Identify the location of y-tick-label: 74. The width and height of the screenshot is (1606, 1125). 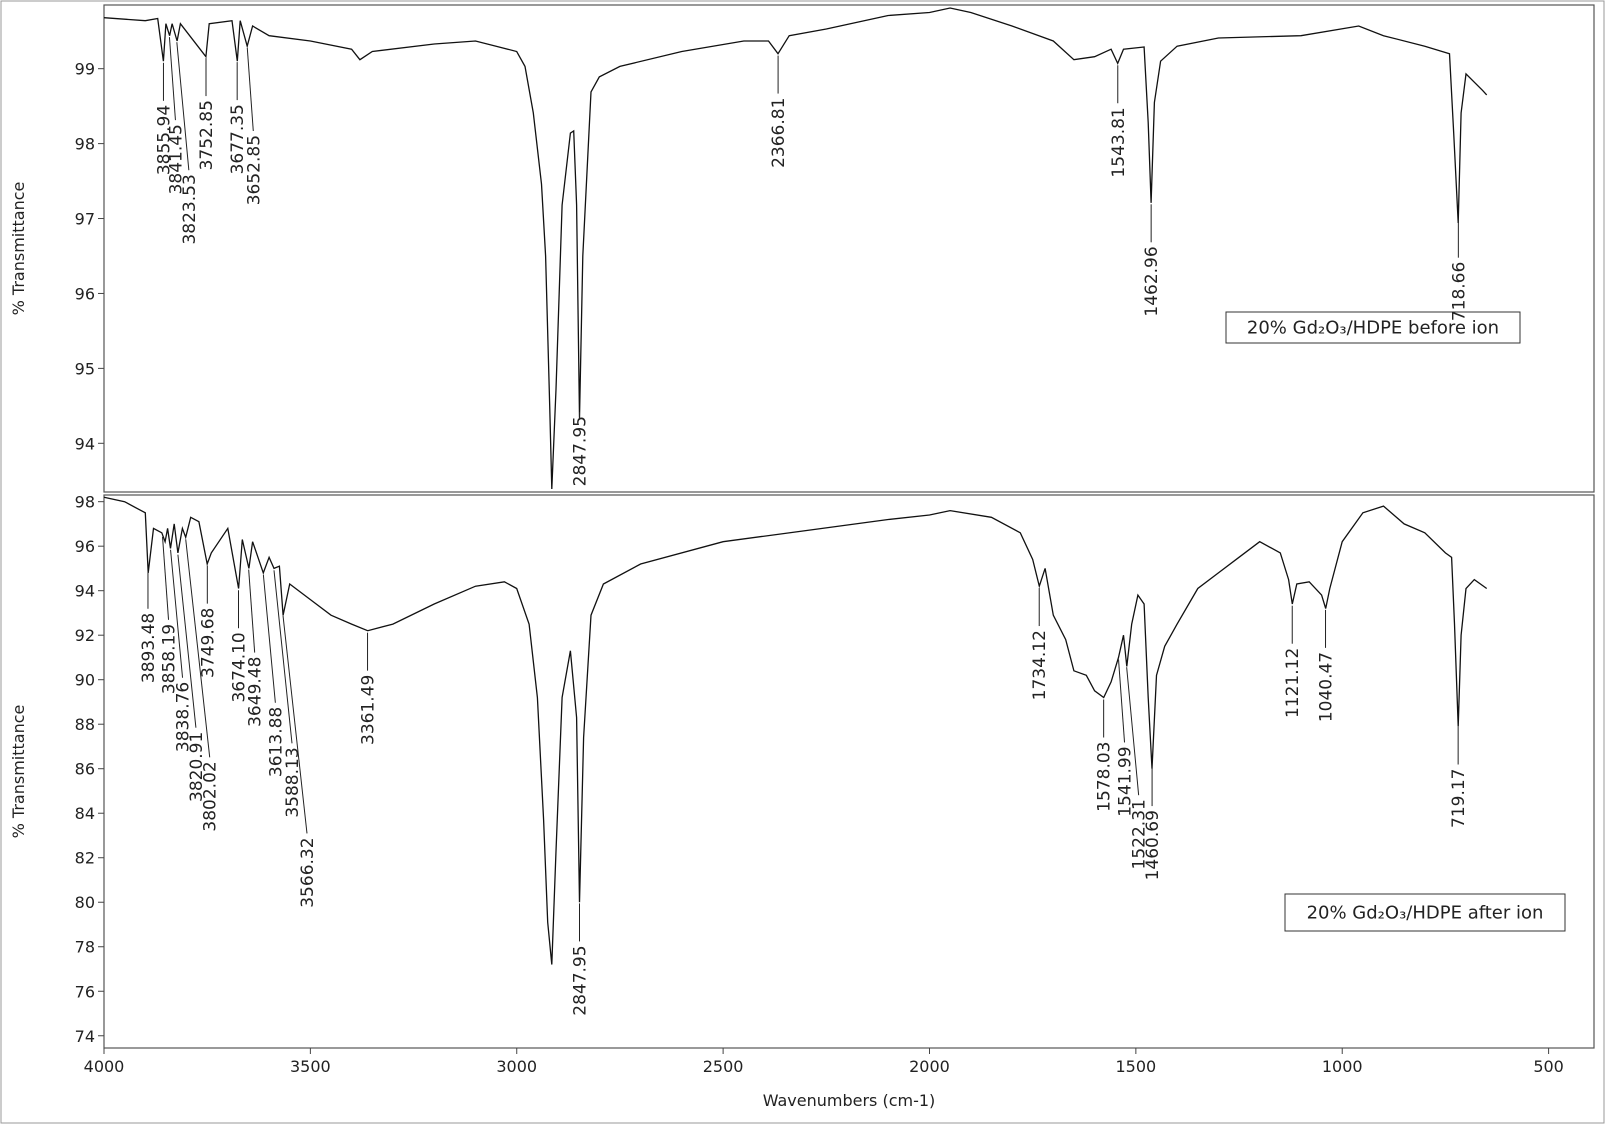
(85, 1036).